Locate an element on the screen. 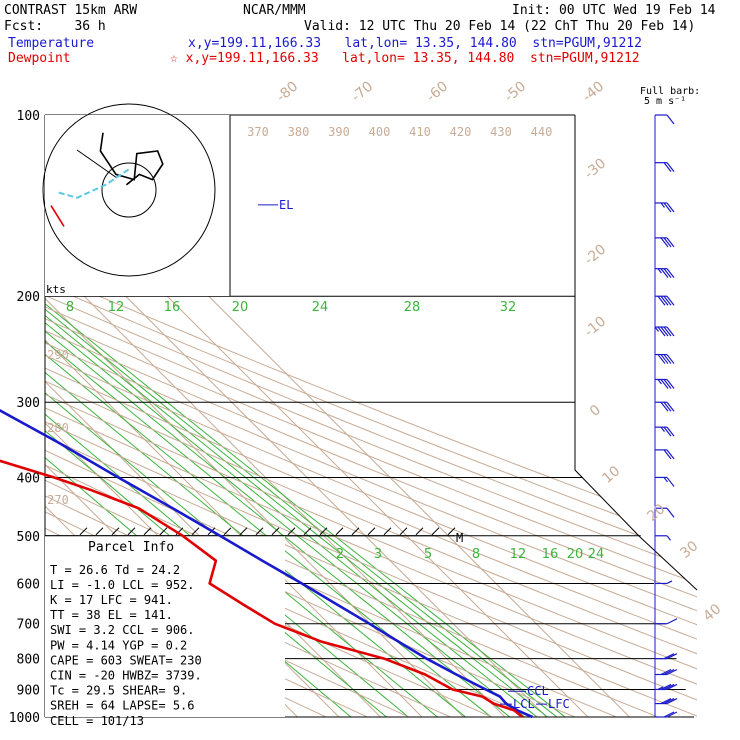 The height and width of the screenshot is (740, 740). theta-label: 410 is located at coordinates (420, 132).